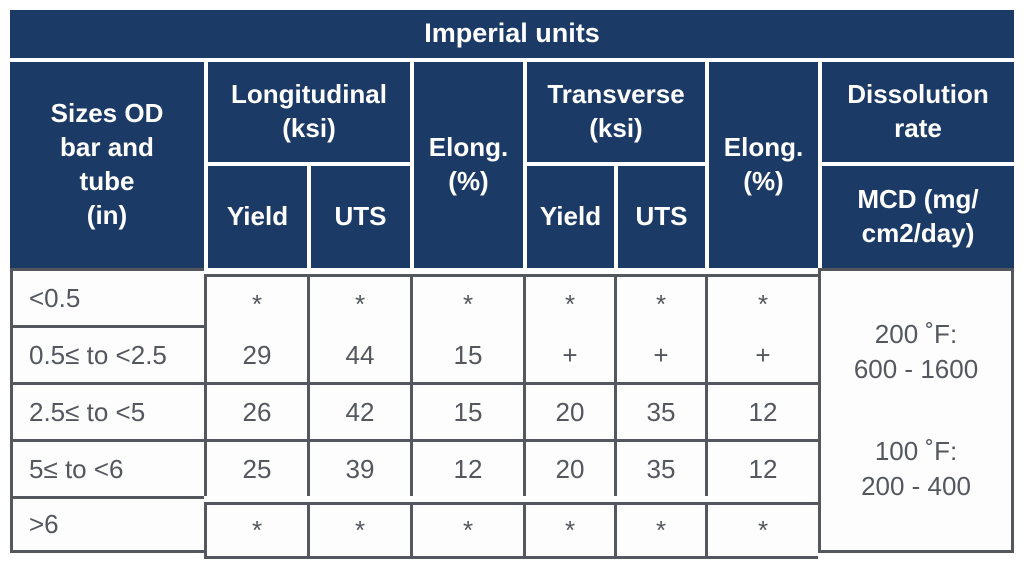 The height and width of the screenshot is (568, 1024). What do you see at coordinates (307, 114) in the screenshot?
I see `header-longitudinal-ksi: Longitudinal (ksi)` at bounding box center [307, 114].